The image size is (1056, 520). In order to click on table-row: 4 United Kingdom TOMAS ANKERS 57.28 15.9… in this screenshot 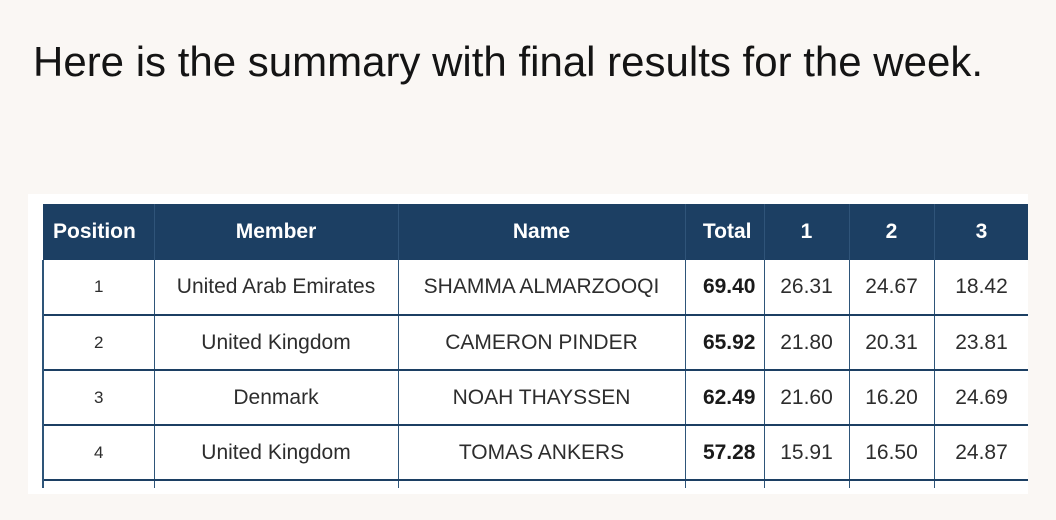, I will do `click(535, 452)`.